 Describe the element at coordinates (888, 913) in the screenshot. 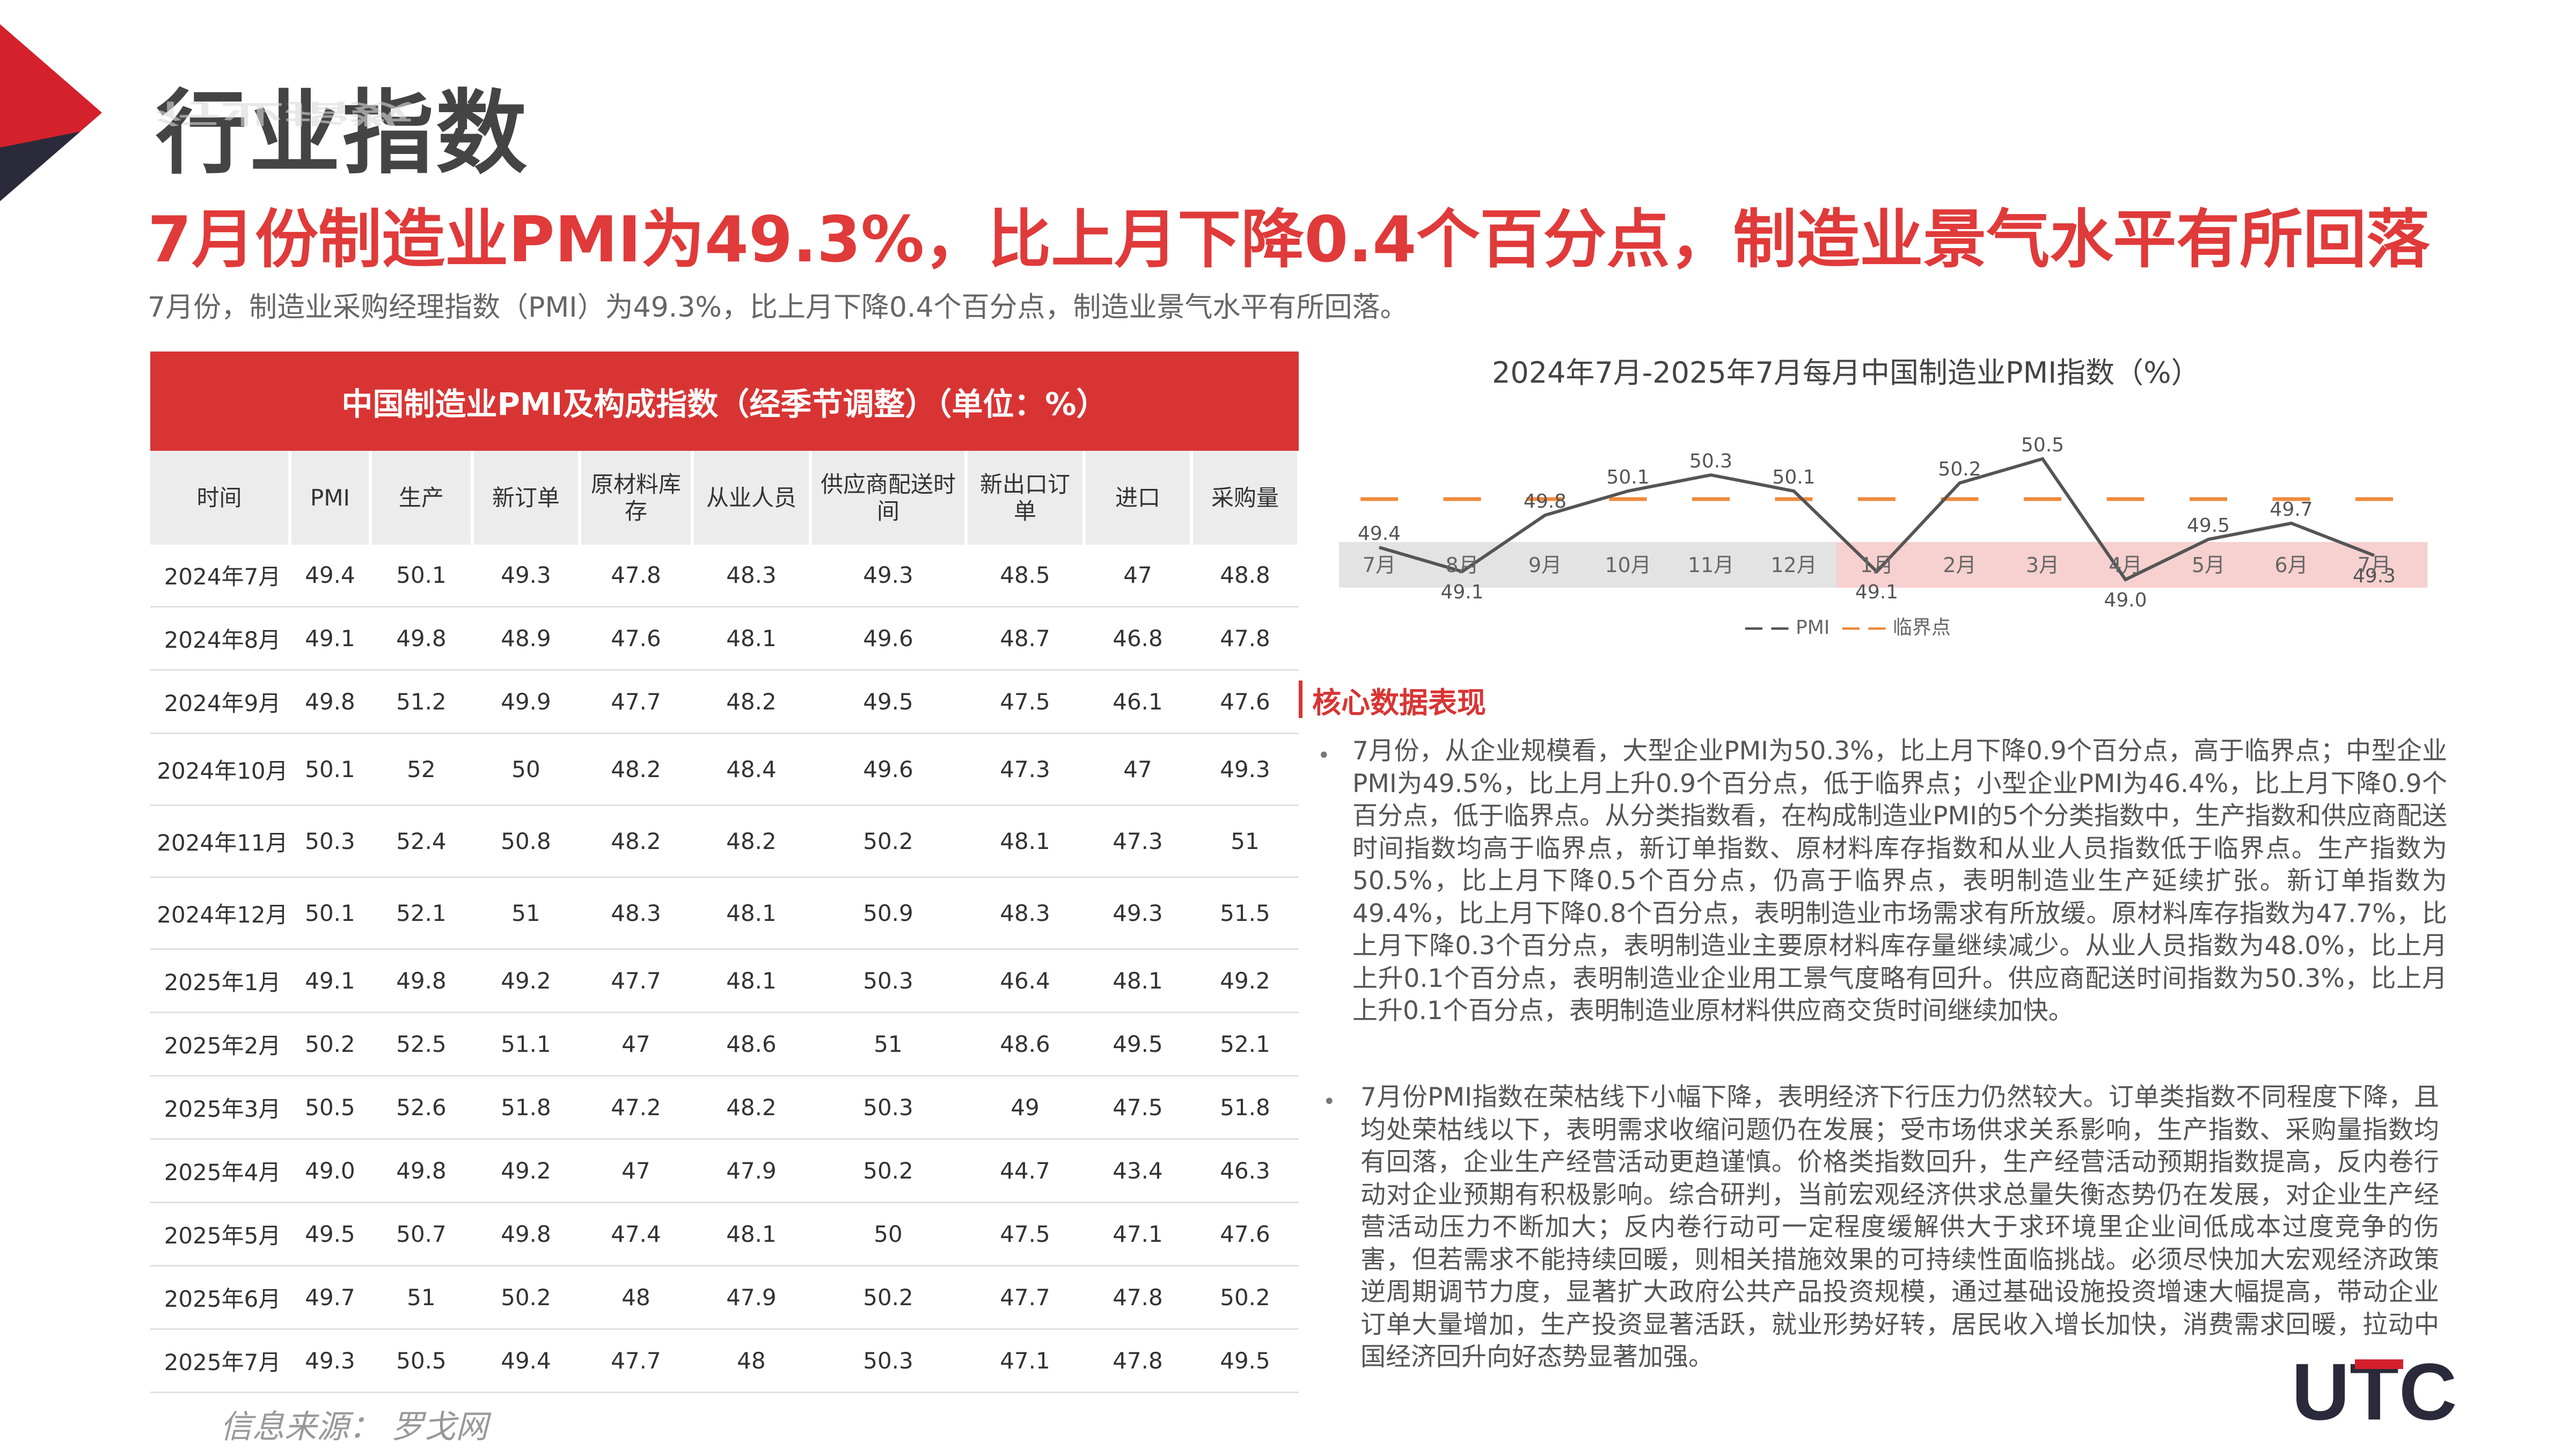

I see `table-cell: 50.9` at that location.